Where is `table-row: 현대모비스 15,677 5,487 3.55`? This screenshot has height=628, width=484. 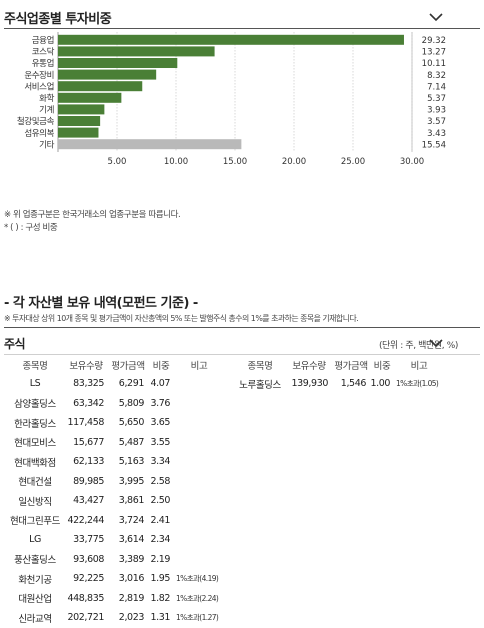
table-row: 현대모비스 15,677 5,487 3.55 is located at coordinates (115, 443).